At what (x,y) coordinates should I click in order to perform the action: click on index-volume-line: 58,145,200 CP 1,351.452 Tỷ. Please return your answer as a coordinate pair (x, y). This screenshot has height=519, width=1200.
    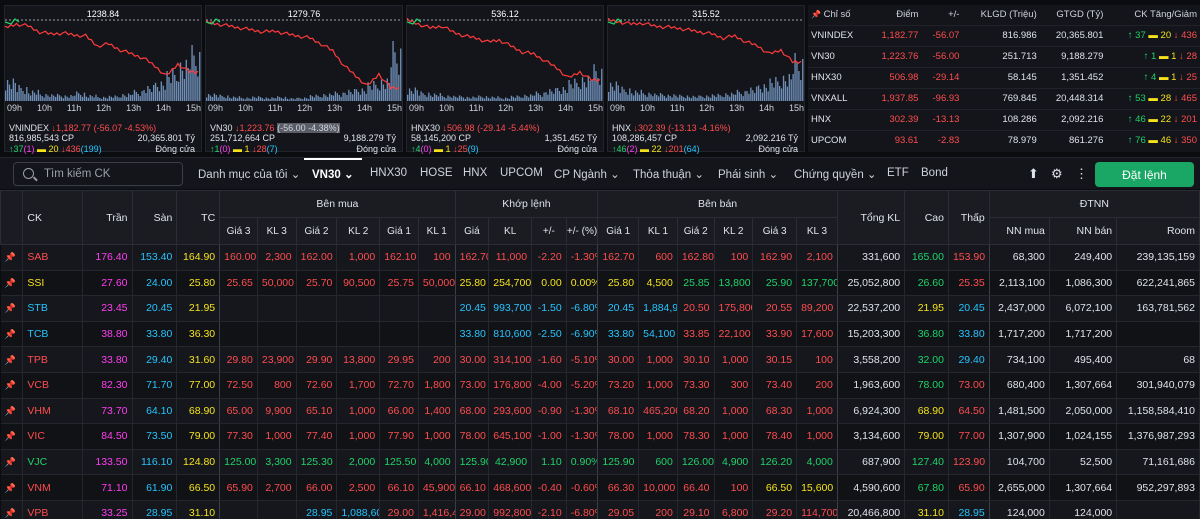
    Looking at the image, I should click on (506, 138).